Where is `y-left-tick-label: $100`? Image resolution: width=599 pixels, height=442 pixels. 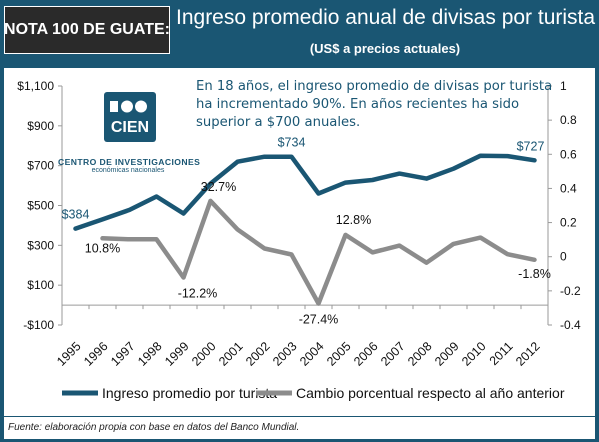
y-left-tick-label: $100 is located at coordinates (40, 285).